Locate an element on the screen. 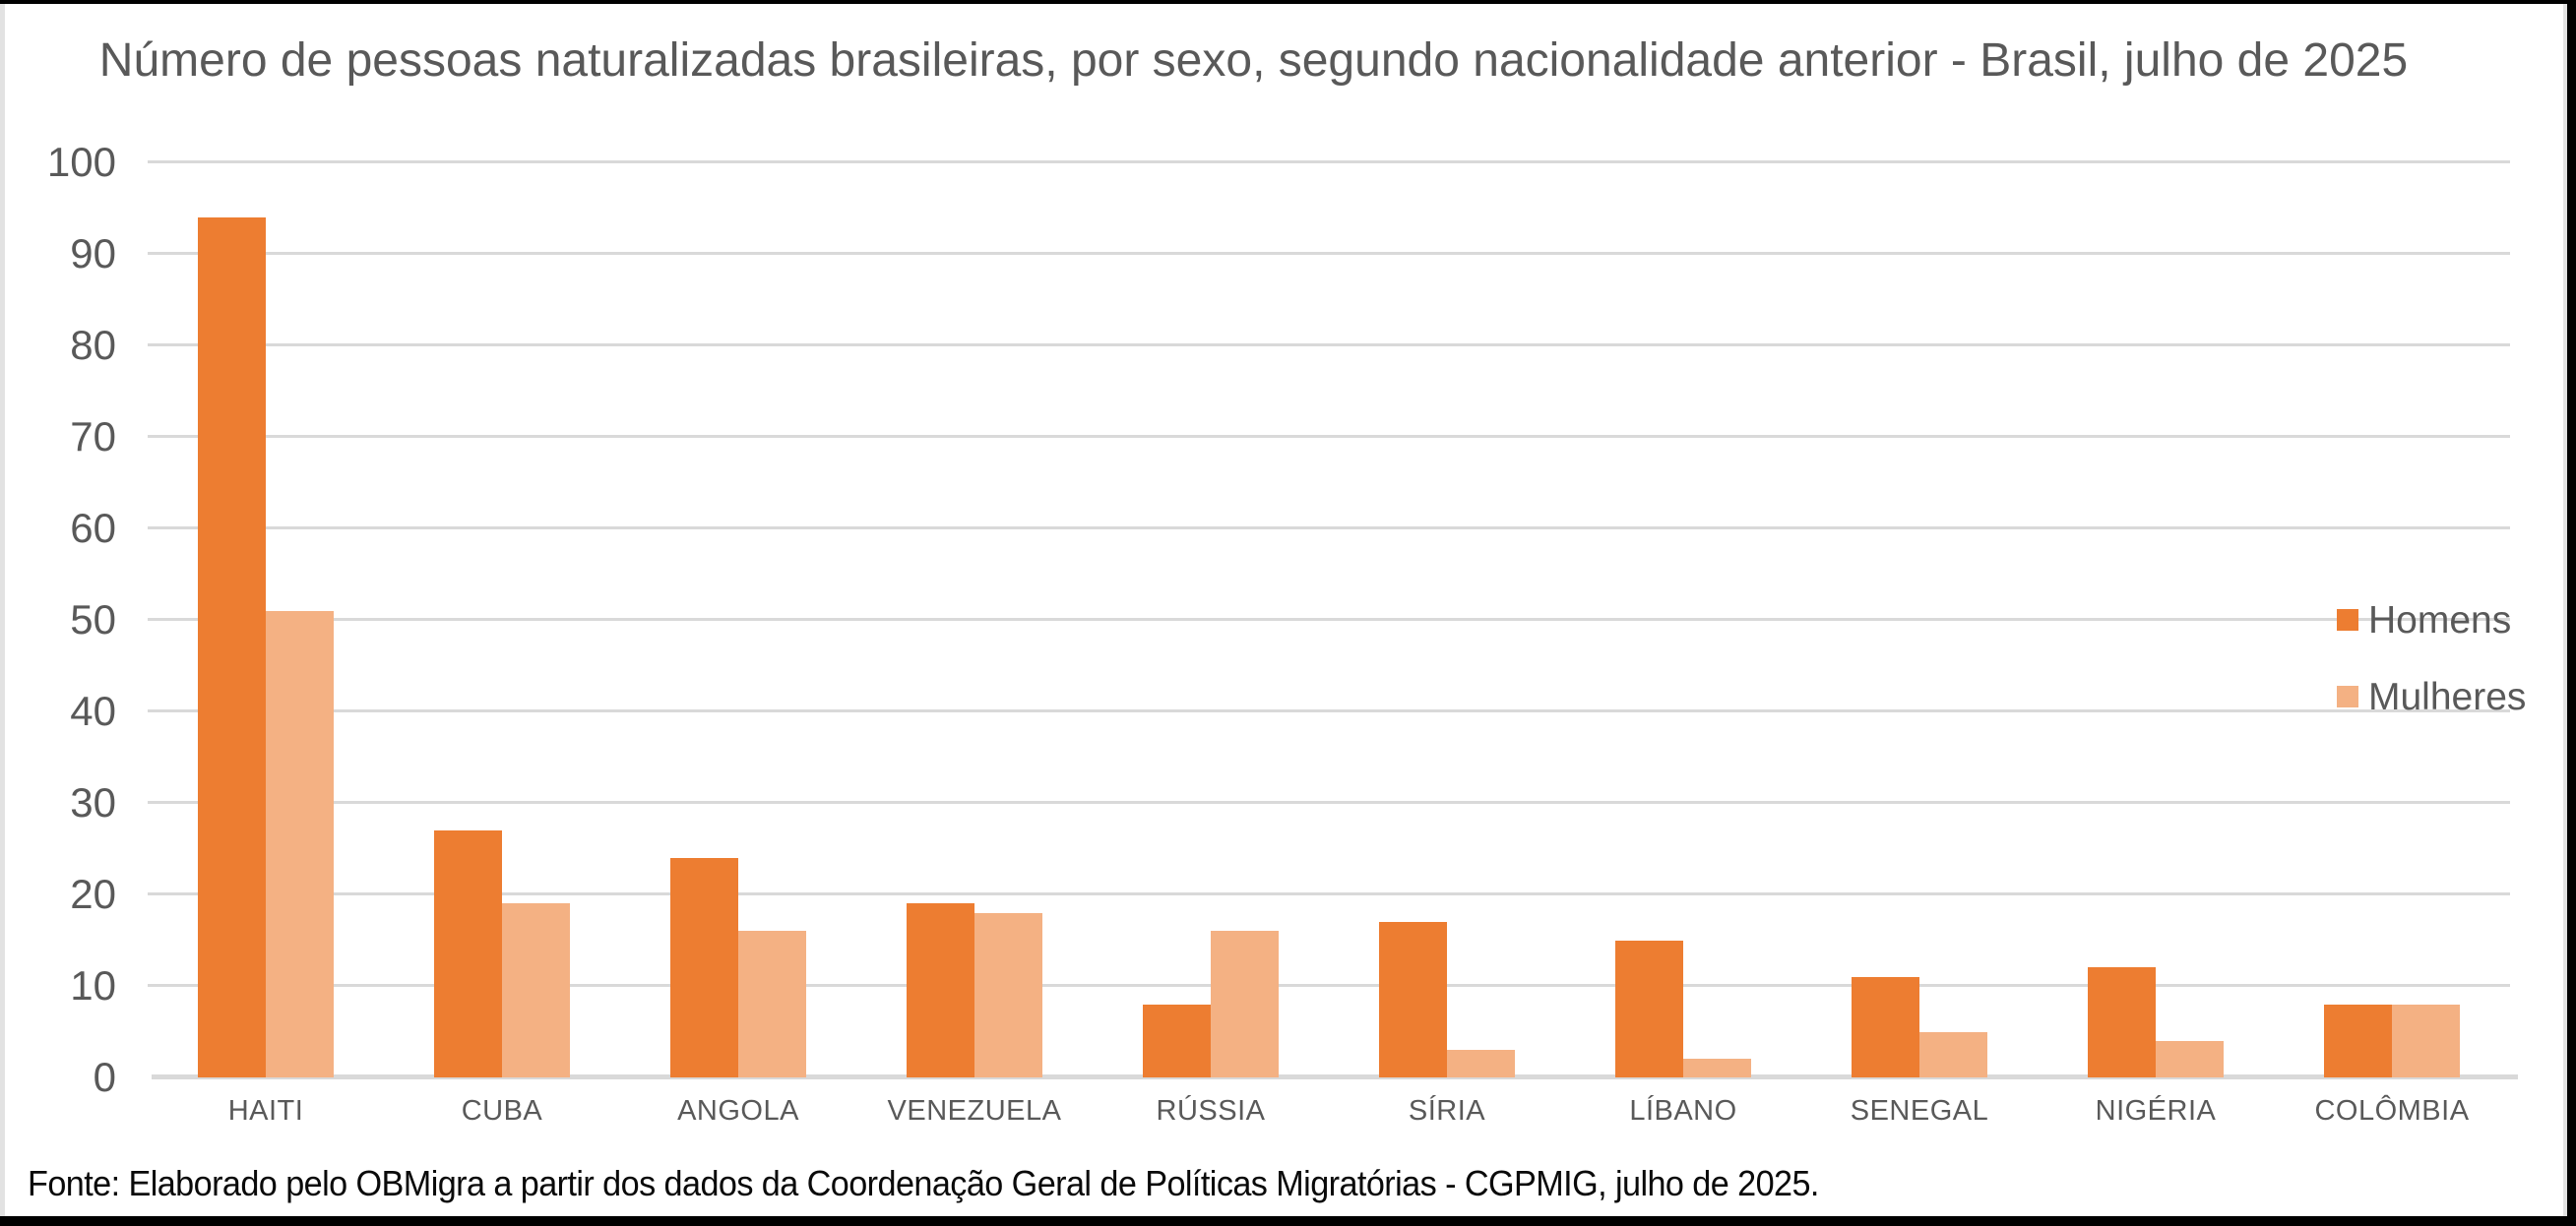 The image size is (2576, 1226). y-tick-label-0: 0 is located at coordinates (104, 1077).